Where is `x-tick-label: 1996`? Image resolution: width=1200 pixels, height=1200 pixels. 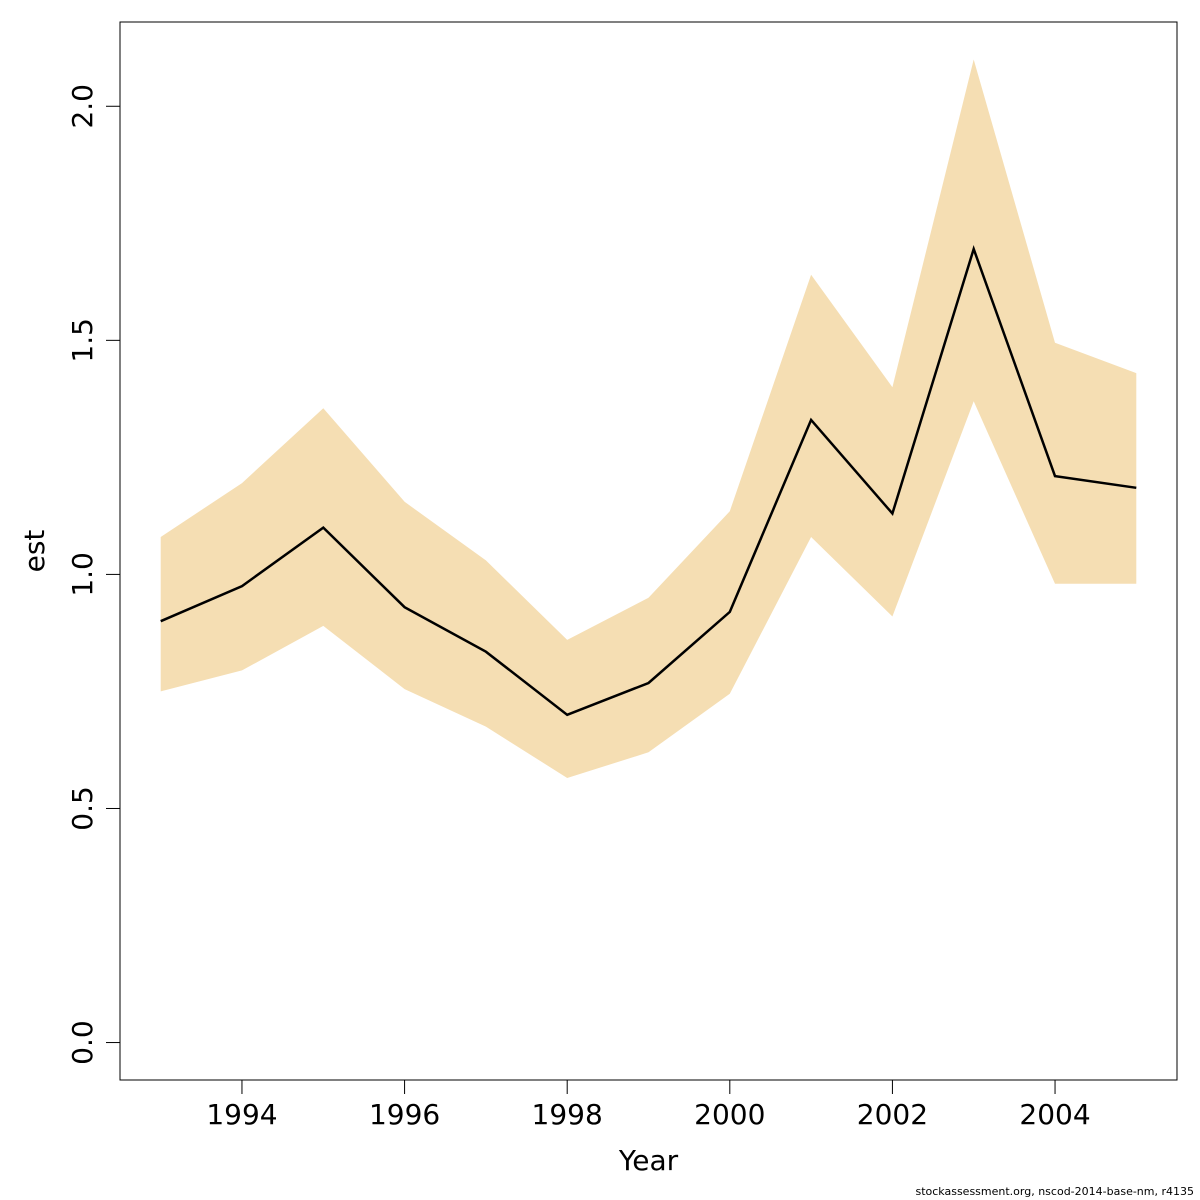 x-tick-label: 1996 is located at coordinates (404, 1114).